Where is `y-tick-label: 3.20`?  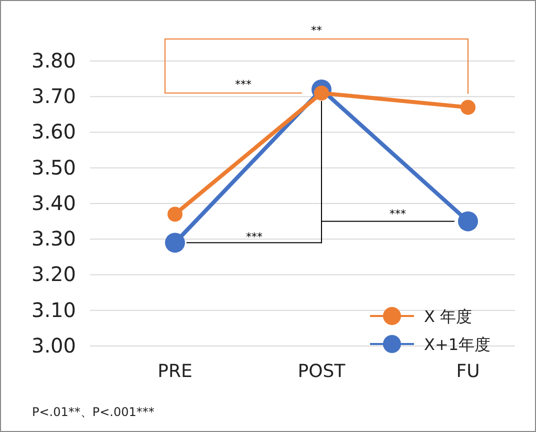 y-tick-label: 3.20 is located at coordinates (53, 274).